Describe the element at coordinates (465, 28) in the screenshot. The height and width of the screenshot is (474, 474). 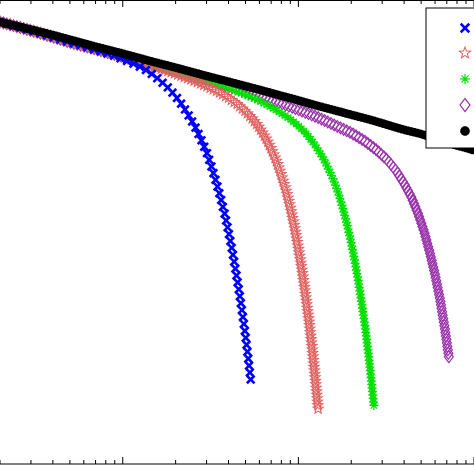
I see `legend-marker-x` at that location.